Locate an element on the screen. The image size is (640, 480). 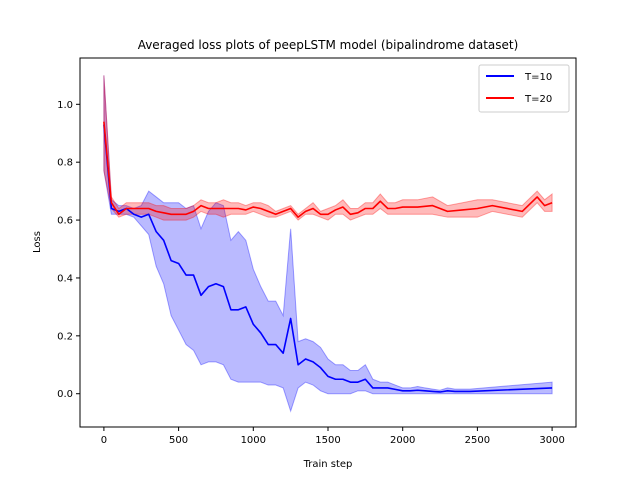
y-tick-label: 0.2 is located at coordinates (65, 336).